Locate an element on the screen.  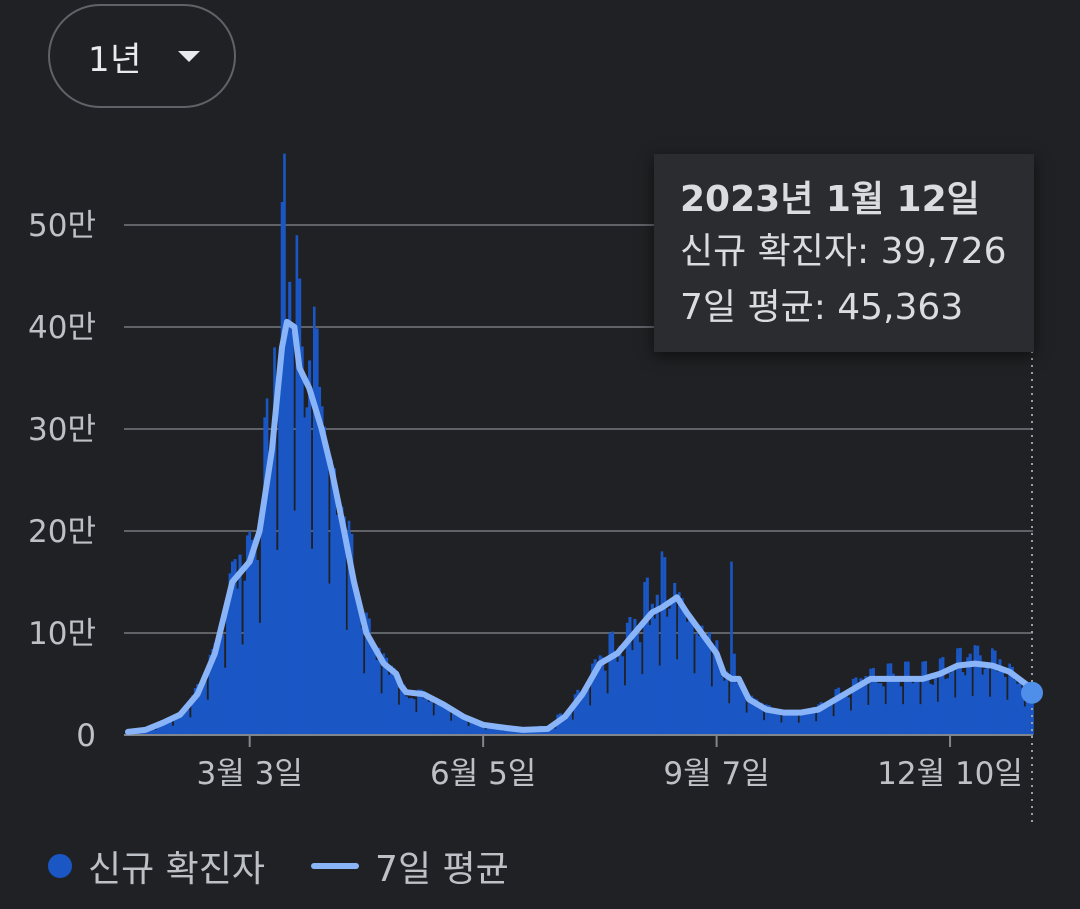
y-tick-label: 0 is located at coordinates (86, 736).